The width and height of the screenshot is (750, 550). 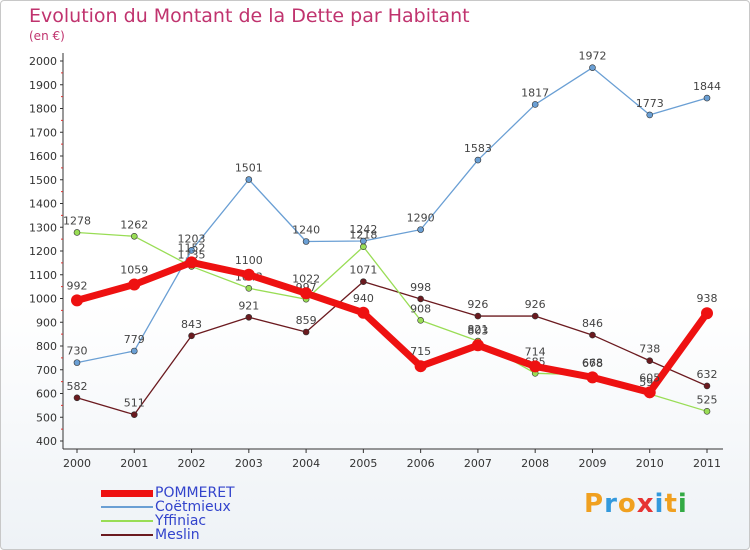 I want to click on legend-label-meslin: Meslin, so click(x=177, y=535).